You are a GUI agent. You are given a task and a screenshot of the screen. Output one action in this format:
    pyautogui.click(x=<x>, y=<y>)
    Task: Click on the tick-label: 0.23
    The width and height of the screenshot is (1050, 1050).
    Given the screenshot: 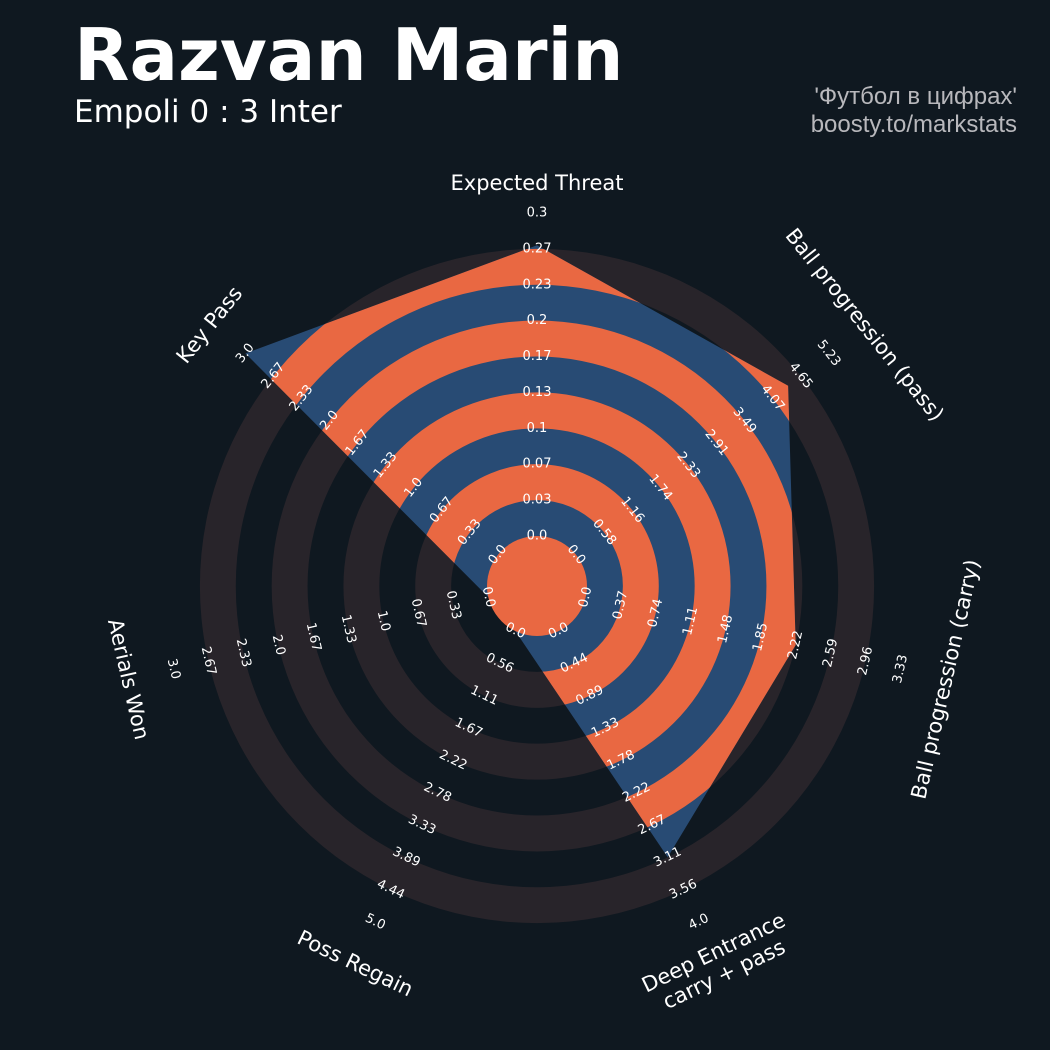 What is the action you would take?
    pyautogui.click(x=537, y=284)
    